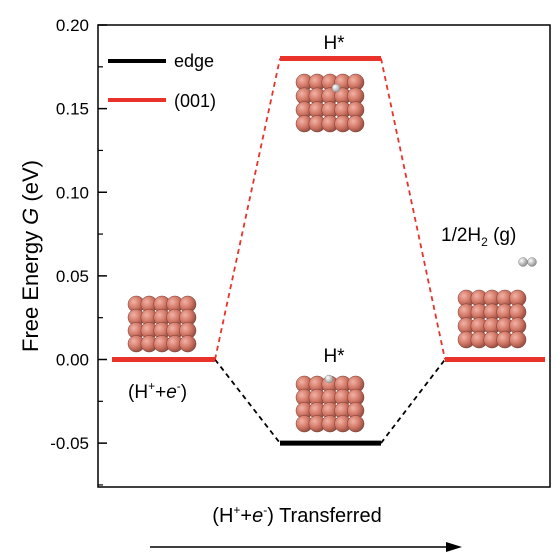  Describe the element at coordinates (72, 25) in the screenshot. I see `y-tick-label: 0.20` at that location.